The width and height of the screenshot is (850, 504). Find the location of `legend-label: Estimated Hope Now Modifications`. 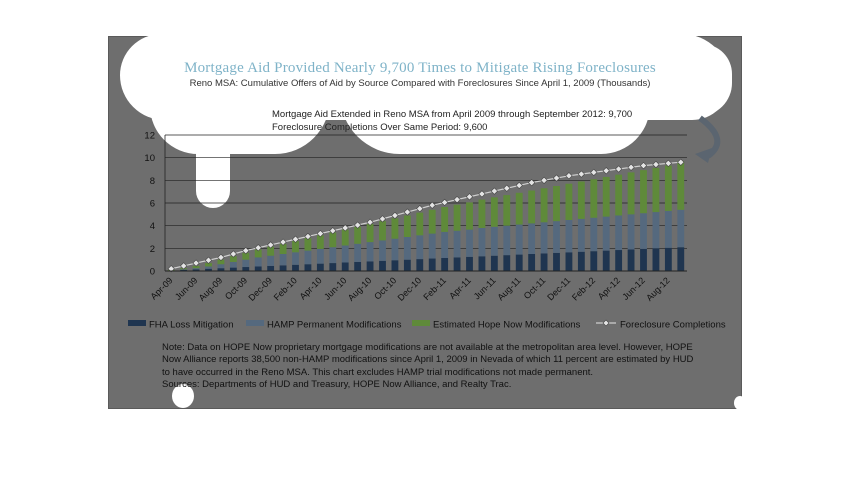

legend-label: Estimated Hope Now Modifications is located at coordinates (507, 325).